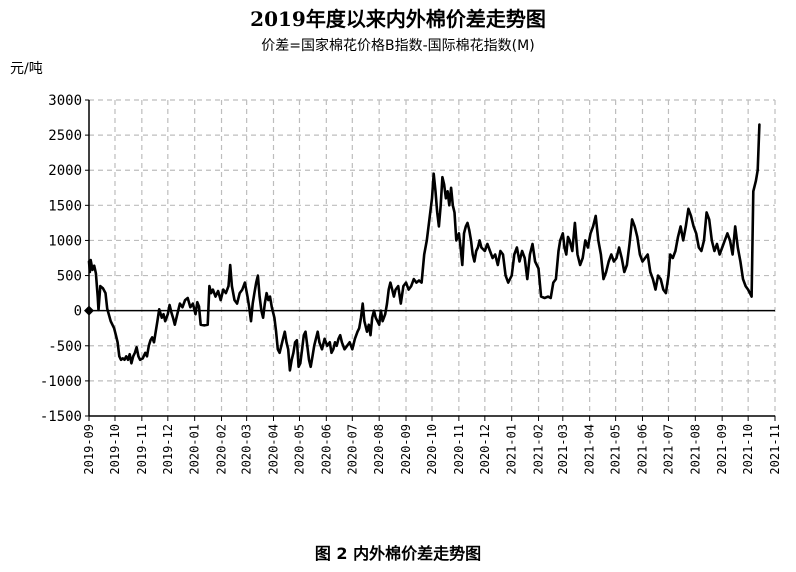  What do you see at coordinates (459, 449) in the screenshot?
I see `x-tick-label: 2020-11` at bounding box center [459, 449].